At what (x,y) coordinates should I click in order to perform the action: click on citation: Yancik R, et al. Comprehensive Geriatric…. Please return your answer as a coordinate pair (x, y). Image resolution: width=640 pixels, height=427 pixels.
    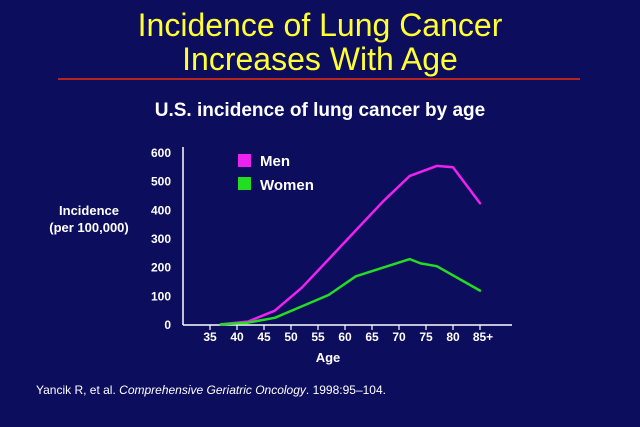
    Looking at the image, I should click on (211, 390).